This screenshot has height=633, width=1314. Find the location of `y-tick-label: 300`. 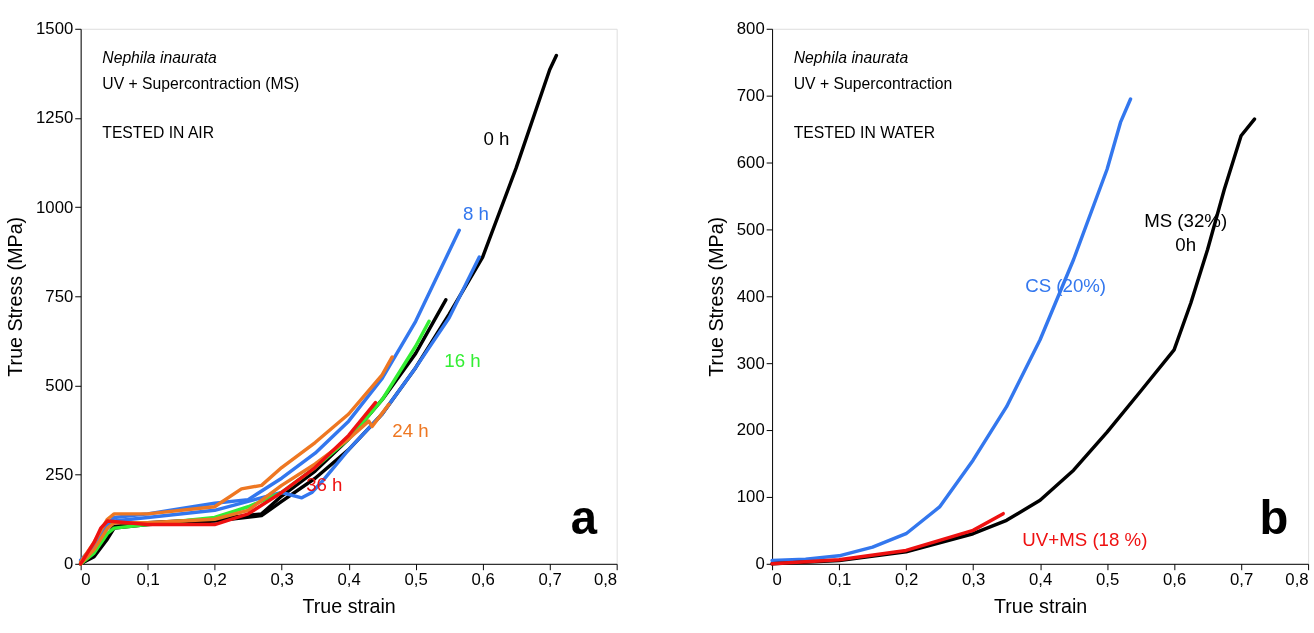

y-tick-label: 300 is located at coordinates (750, 363).